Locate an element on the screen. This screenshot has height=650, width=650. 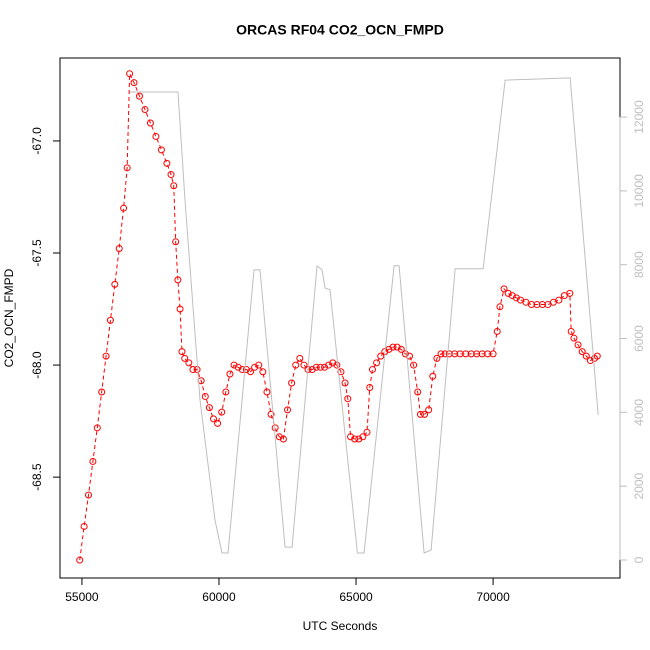
y-axis-label: CO2_OCN_FMPD is located at coordinates (9, 317).